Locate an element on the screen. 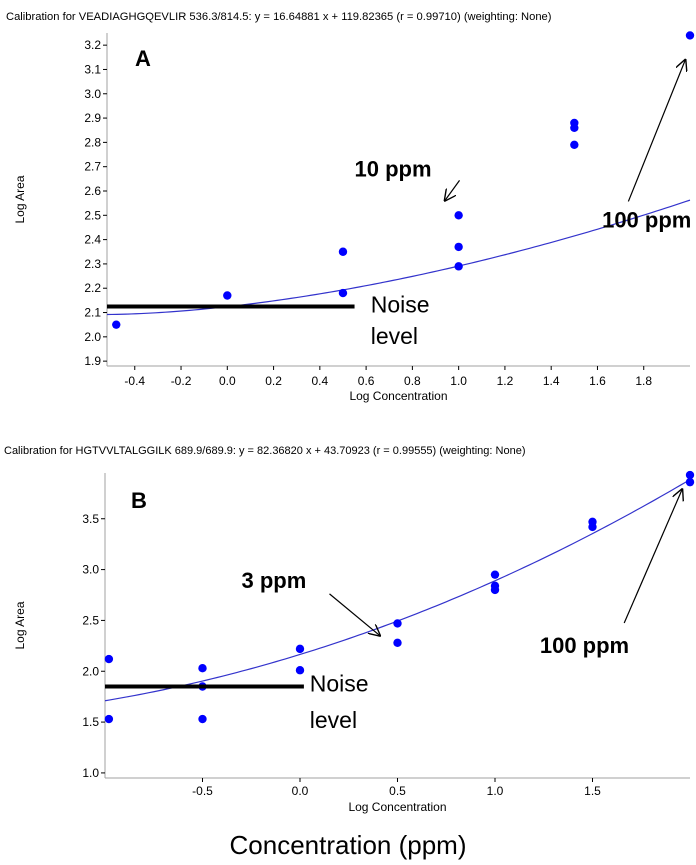 This screenshot has height=865, width=696. concentration-annotation: 10 ppm is located at coordinates (393, 168).